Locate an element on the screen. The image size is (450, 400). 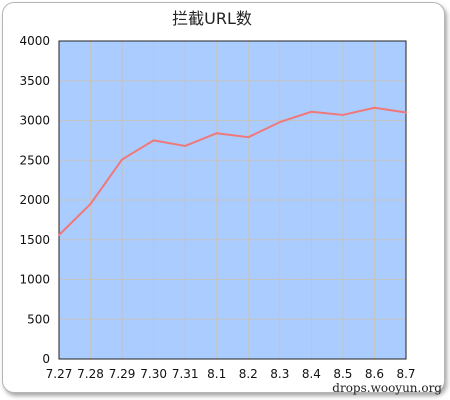
watermark-text: drops.wooyun.org is located at coordinates (387, 388).